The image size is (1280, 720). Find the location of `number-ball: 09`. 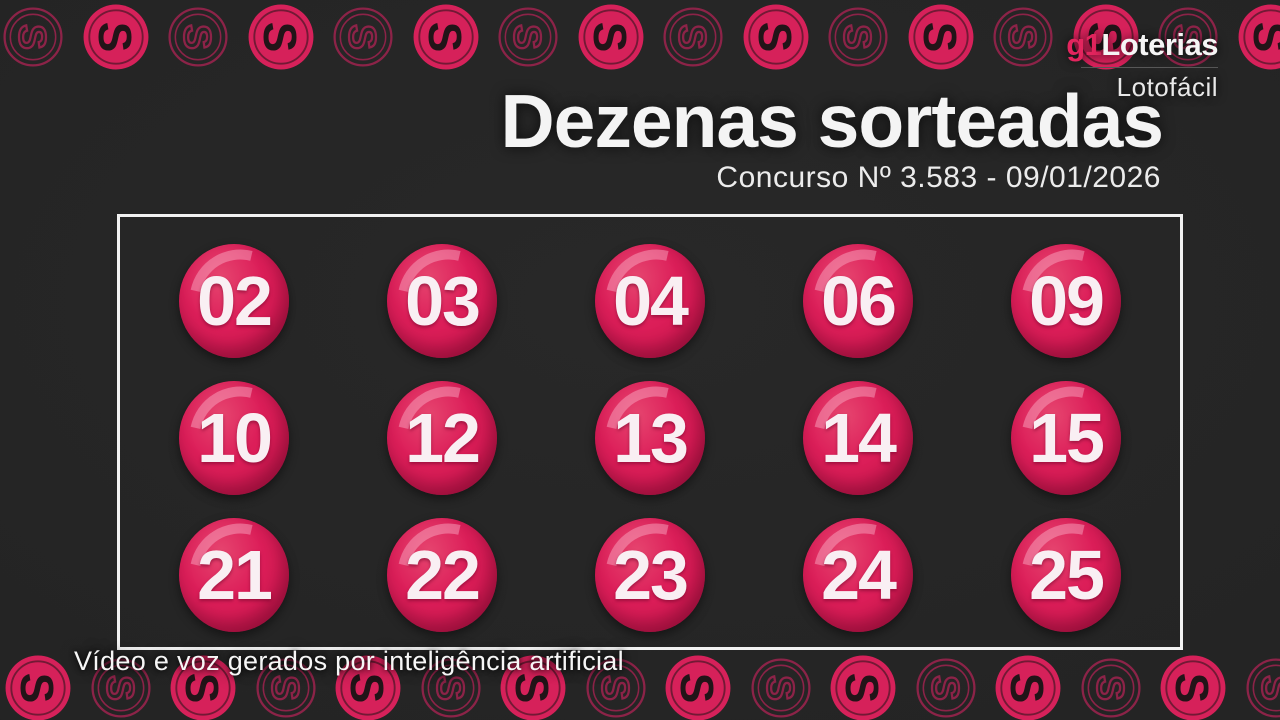

number-ball: 09 is located at coordinates (1066, 301).